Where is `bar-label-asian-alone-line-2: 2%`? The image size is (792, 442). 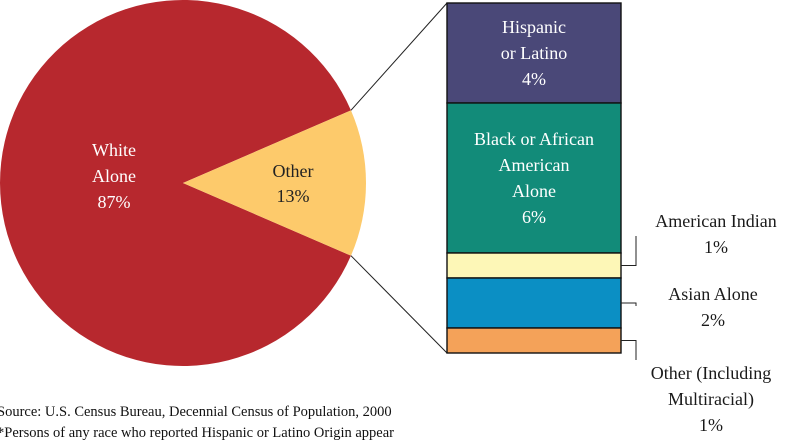
bar-label-asian-alone-line-2: 2% is located at coordinates (713, 320).